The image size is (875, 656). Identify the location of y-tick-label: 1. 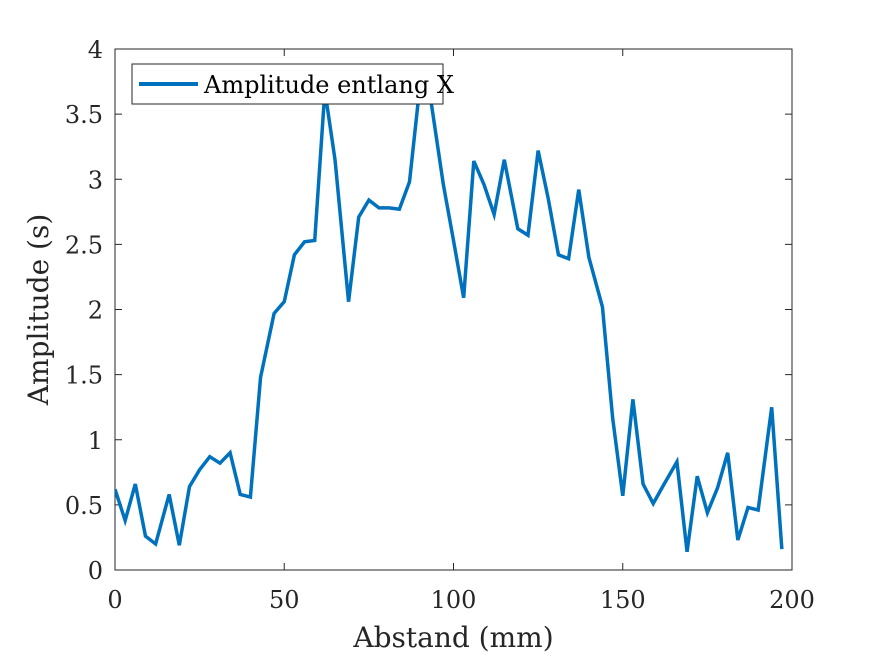
(95, 441).